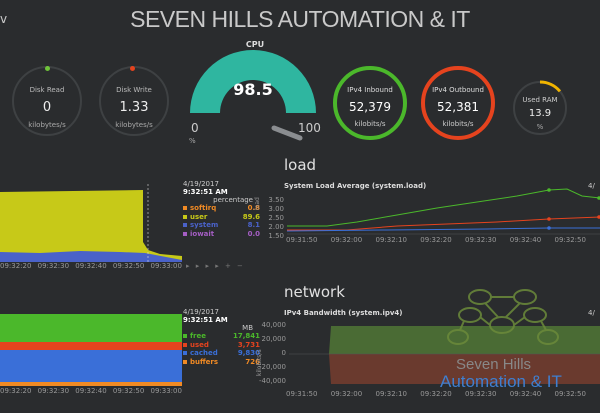 The width and height of the screenshot is (600, 413). I want to click on legend-value: 9,830, so click(248, 353).